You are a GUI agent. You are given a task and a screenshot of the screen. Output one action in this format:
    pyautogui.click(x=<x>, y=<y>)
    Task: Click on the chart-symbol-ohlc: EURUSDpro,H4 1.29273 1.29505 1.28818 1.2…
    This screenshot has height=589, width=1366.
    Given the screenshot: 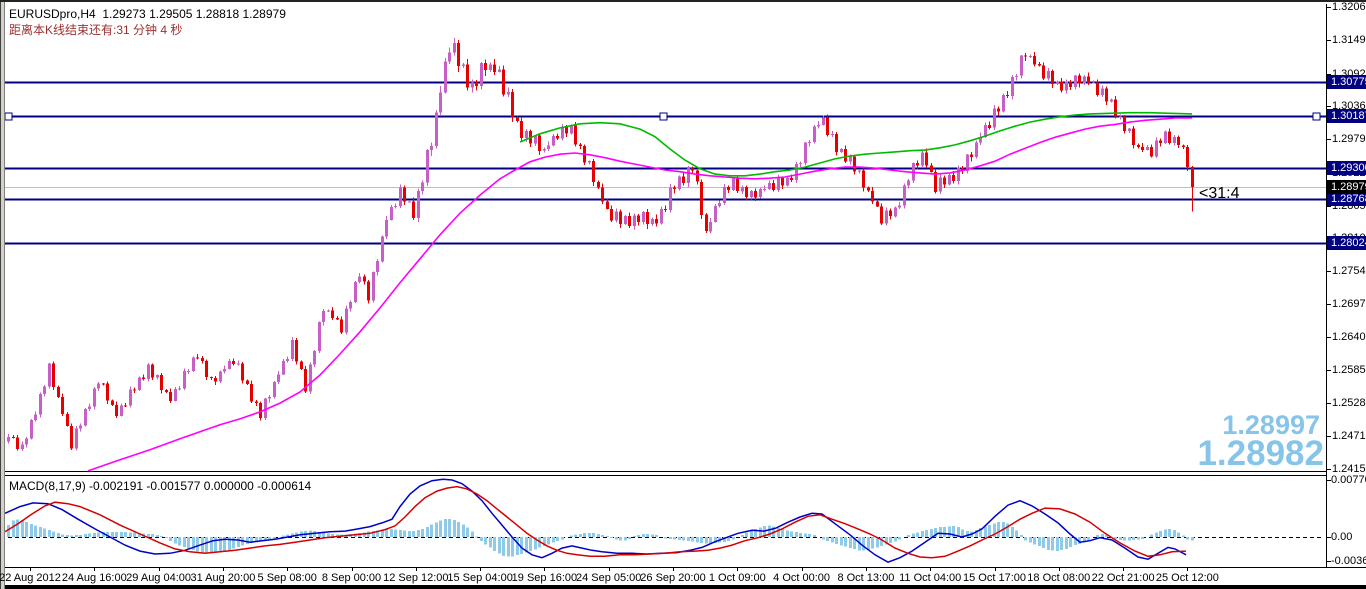 What is the action you would take?
    pyautogui.click(x=147, y=14)
    